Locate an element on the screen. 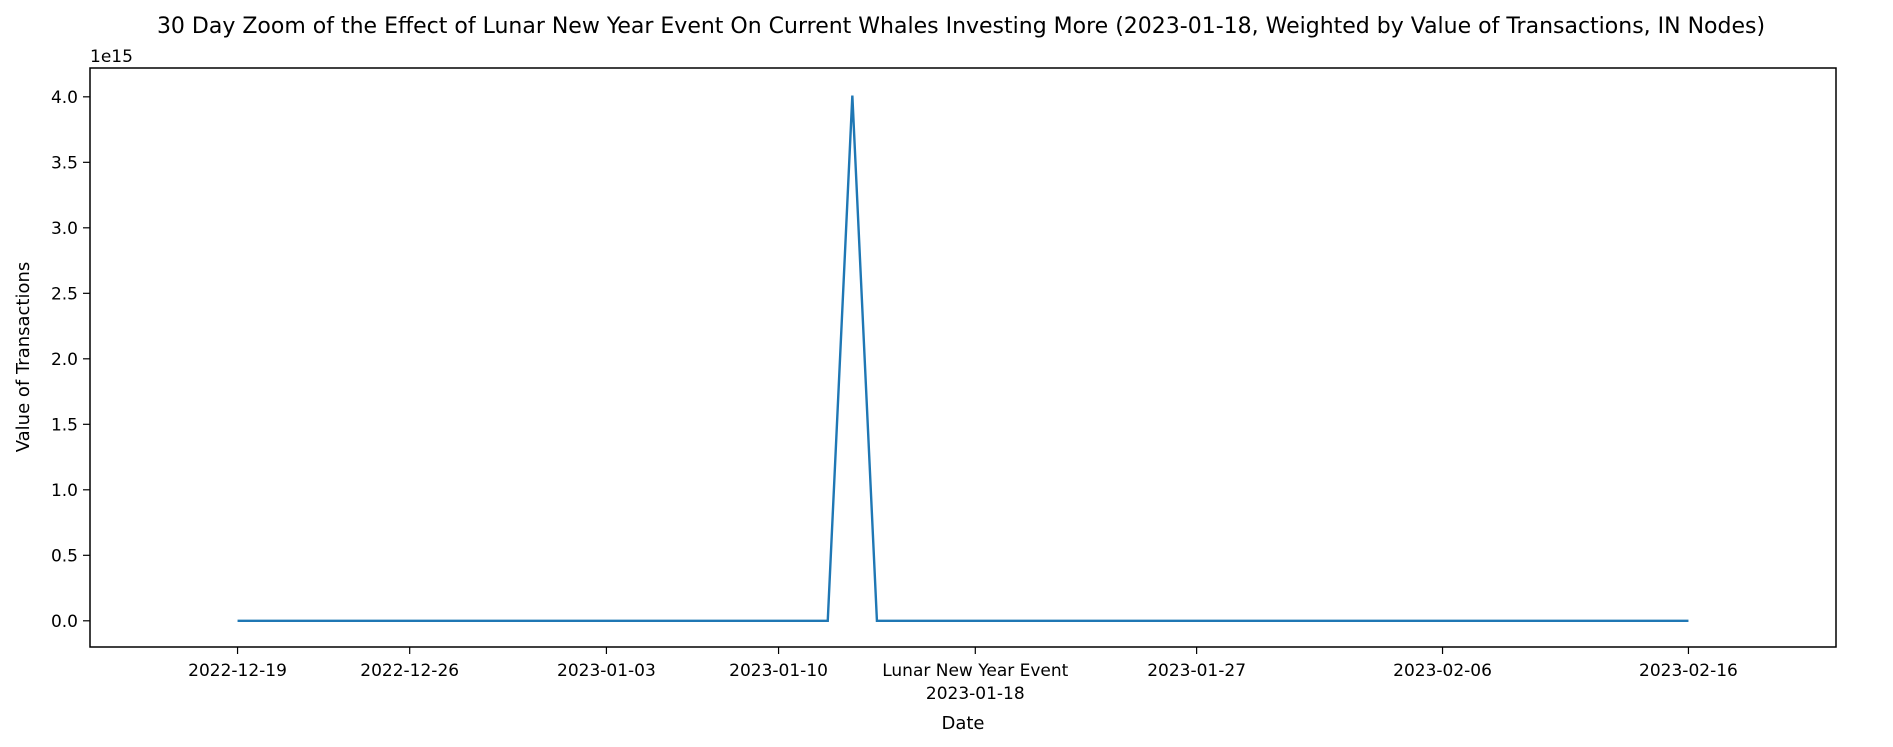  y-tick-label: 2.5 is located at coordinates (64, 294).